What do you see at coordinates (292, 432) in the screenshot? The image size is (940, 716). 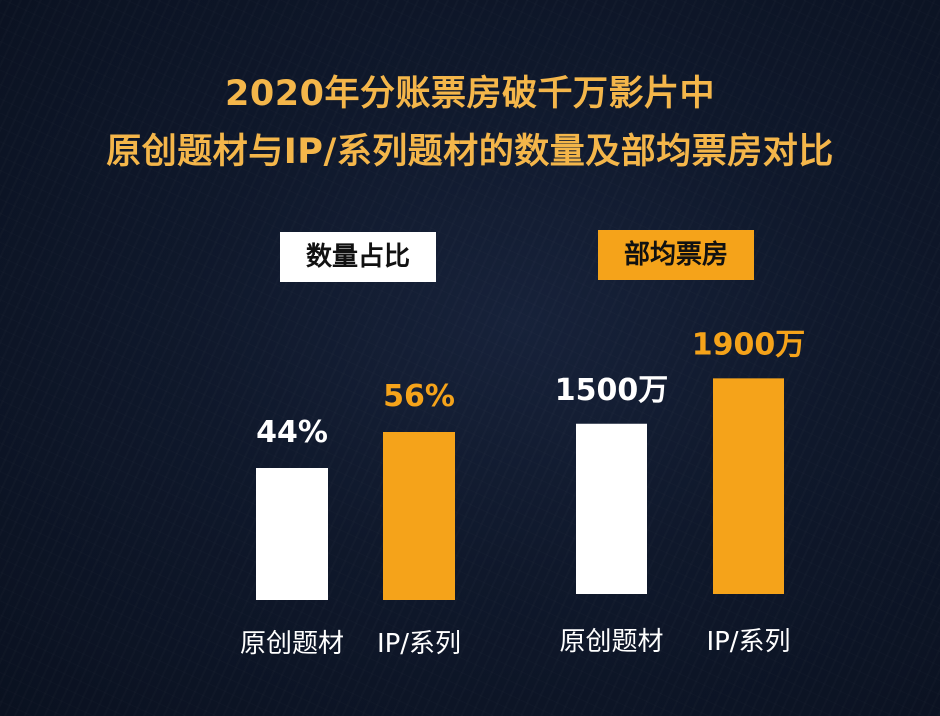 I see `value-label-0-0: 44%` at bounding box center [292, 432].